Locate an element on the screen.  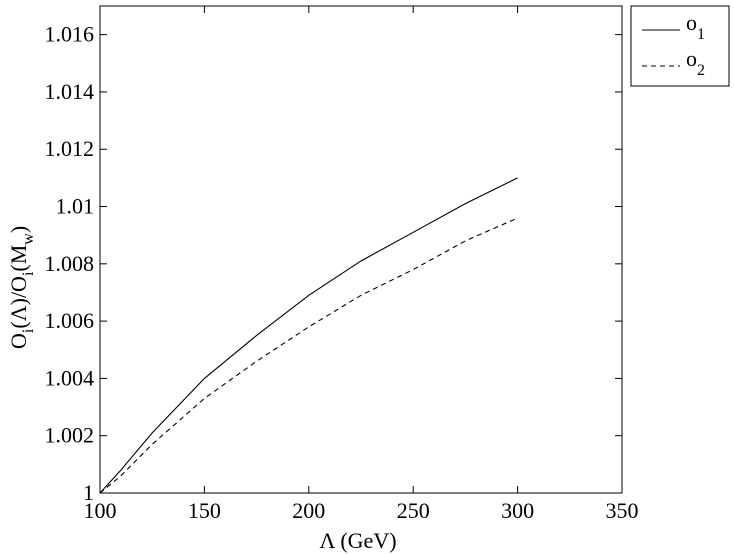
y-tick-label: 1.002 is located at coordinates (70, 435).